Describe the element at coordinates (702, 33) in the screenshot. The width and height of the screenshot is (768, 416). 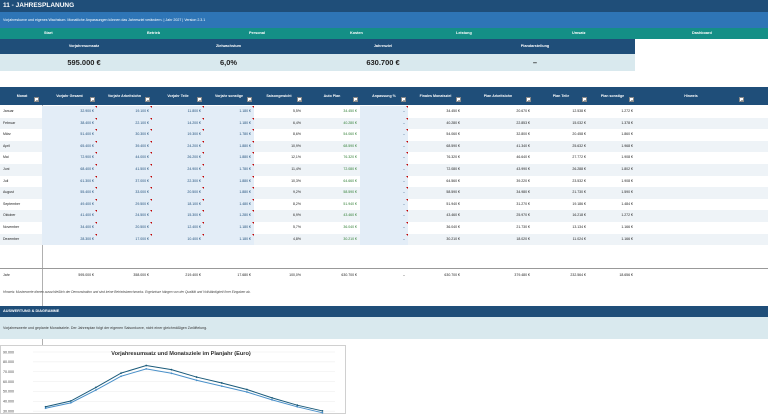
I see `nav-link-dashboard: Dashboard` at that location.